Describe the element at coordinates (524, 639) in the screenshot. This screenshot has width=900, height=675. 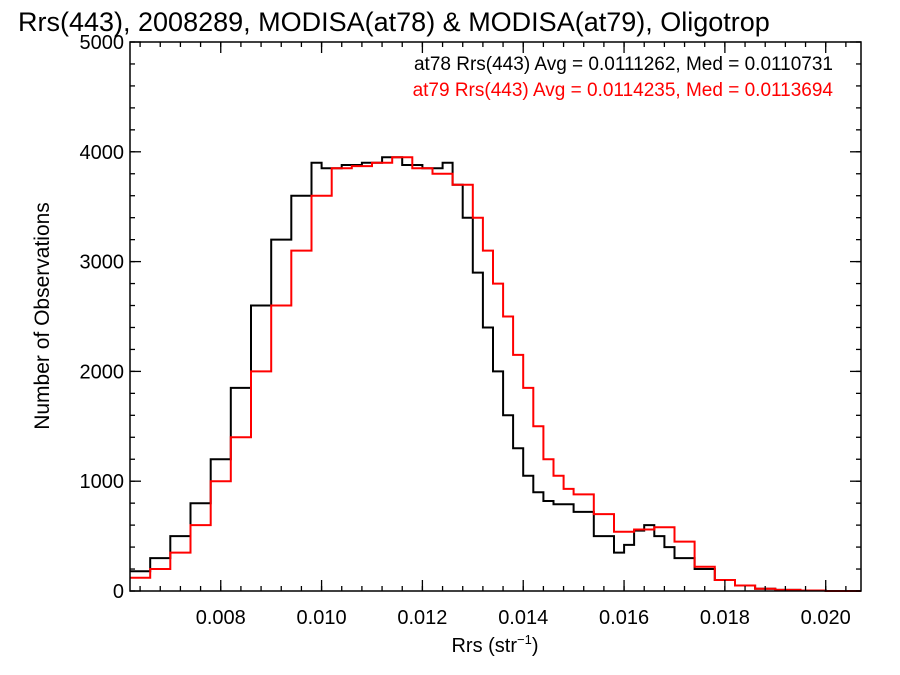
I see `x-axis-label-sup: −1` at that location.